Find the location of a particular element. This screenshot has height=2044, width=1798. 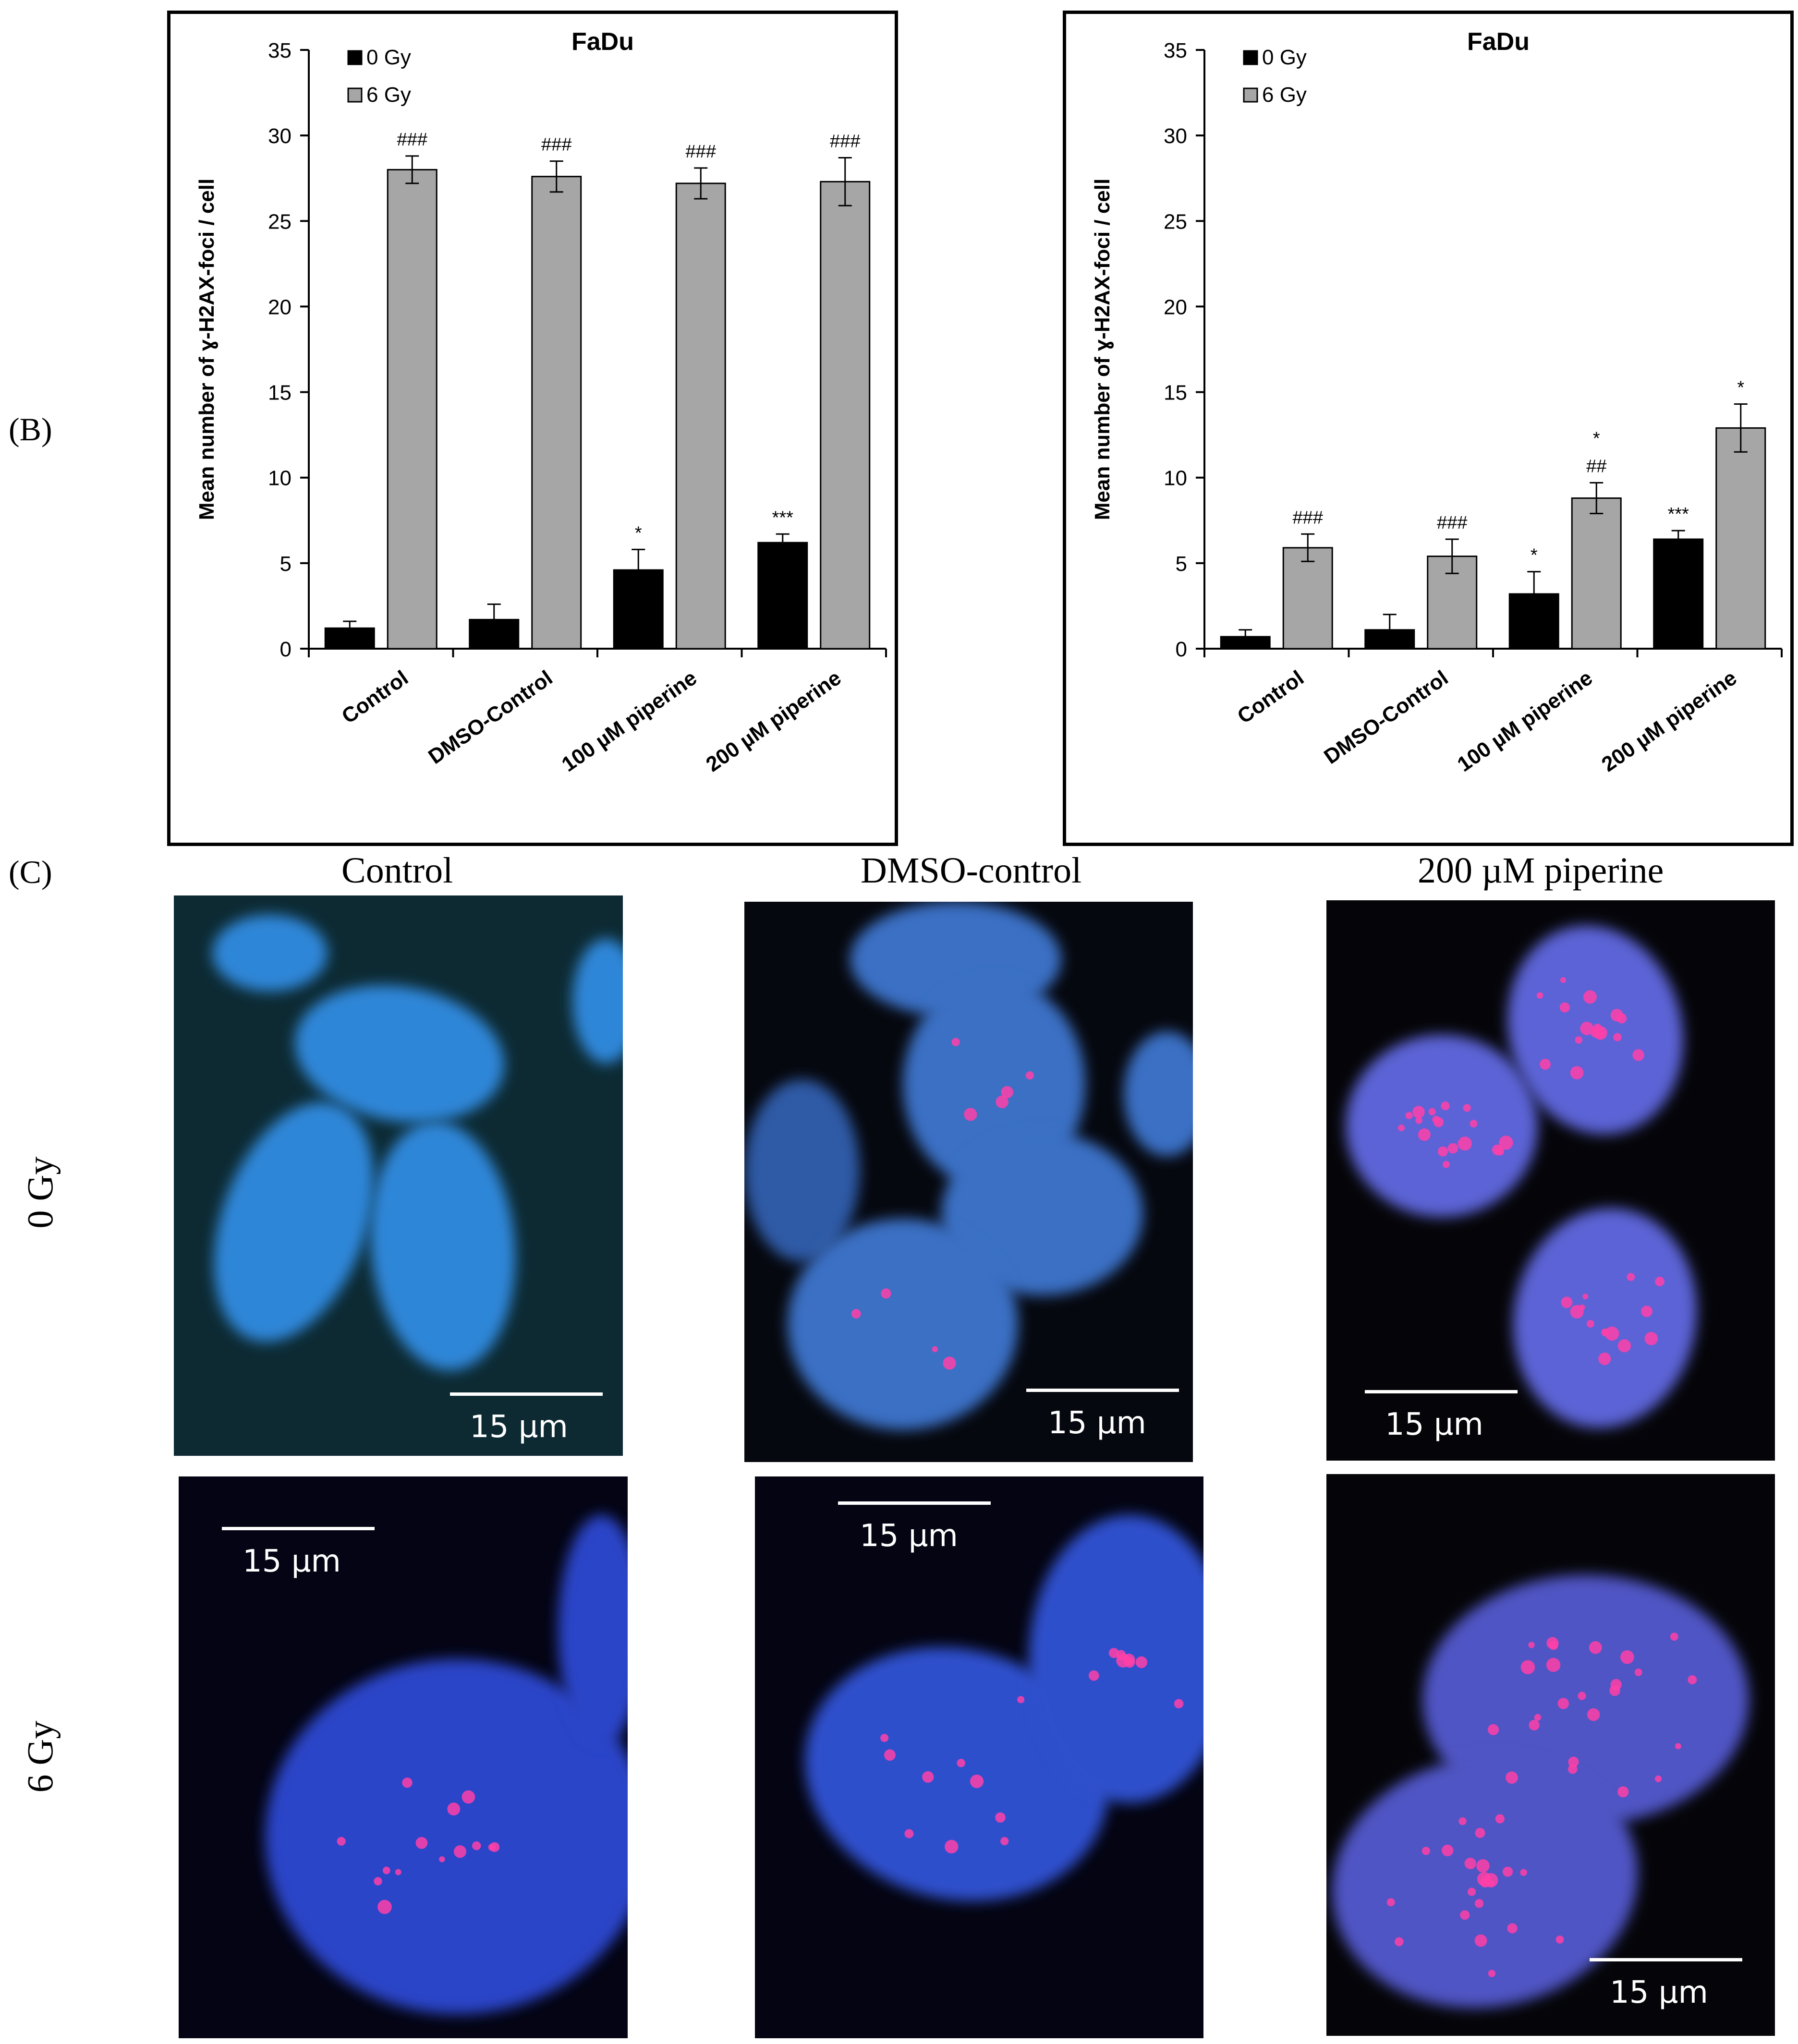

micrograph-dmso-0gy is located at coordinates (968, 1182).